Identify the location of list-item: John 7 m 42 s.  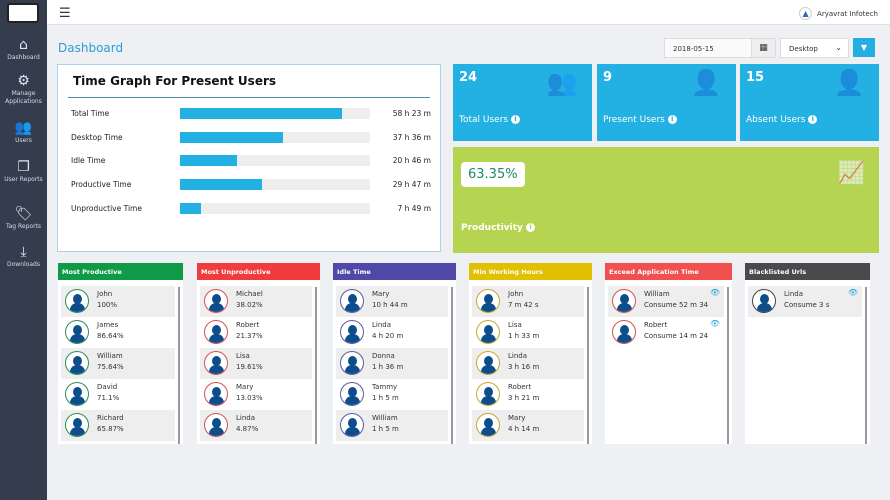
(528, 301).